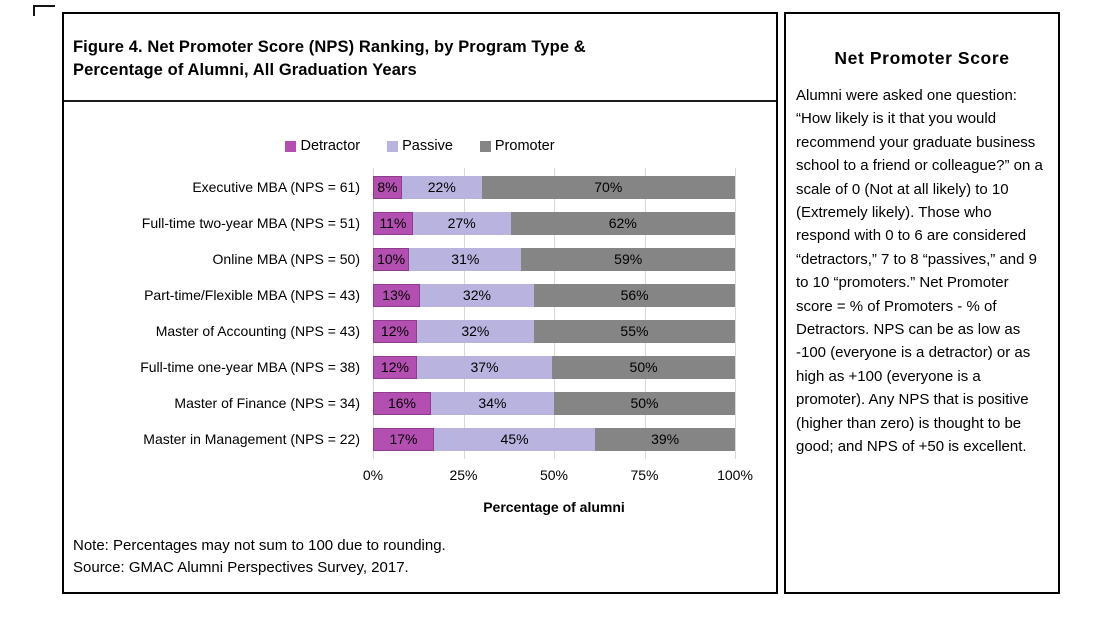  Describe the element at coordinates (373, 313) in the screenshot. I see `gridline-0%` at that location.